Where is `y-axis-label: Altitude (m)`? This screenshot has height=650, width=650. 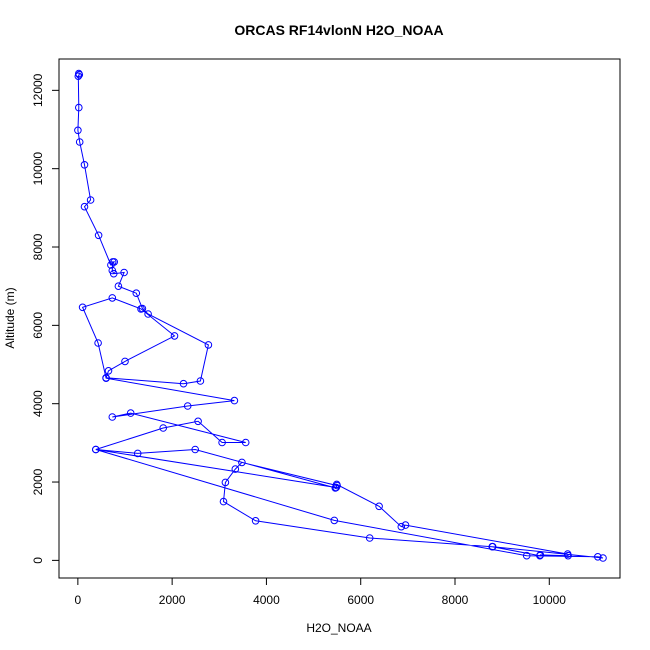
y-axis-label: Altitude (m) is located at coordinates (10, 317).